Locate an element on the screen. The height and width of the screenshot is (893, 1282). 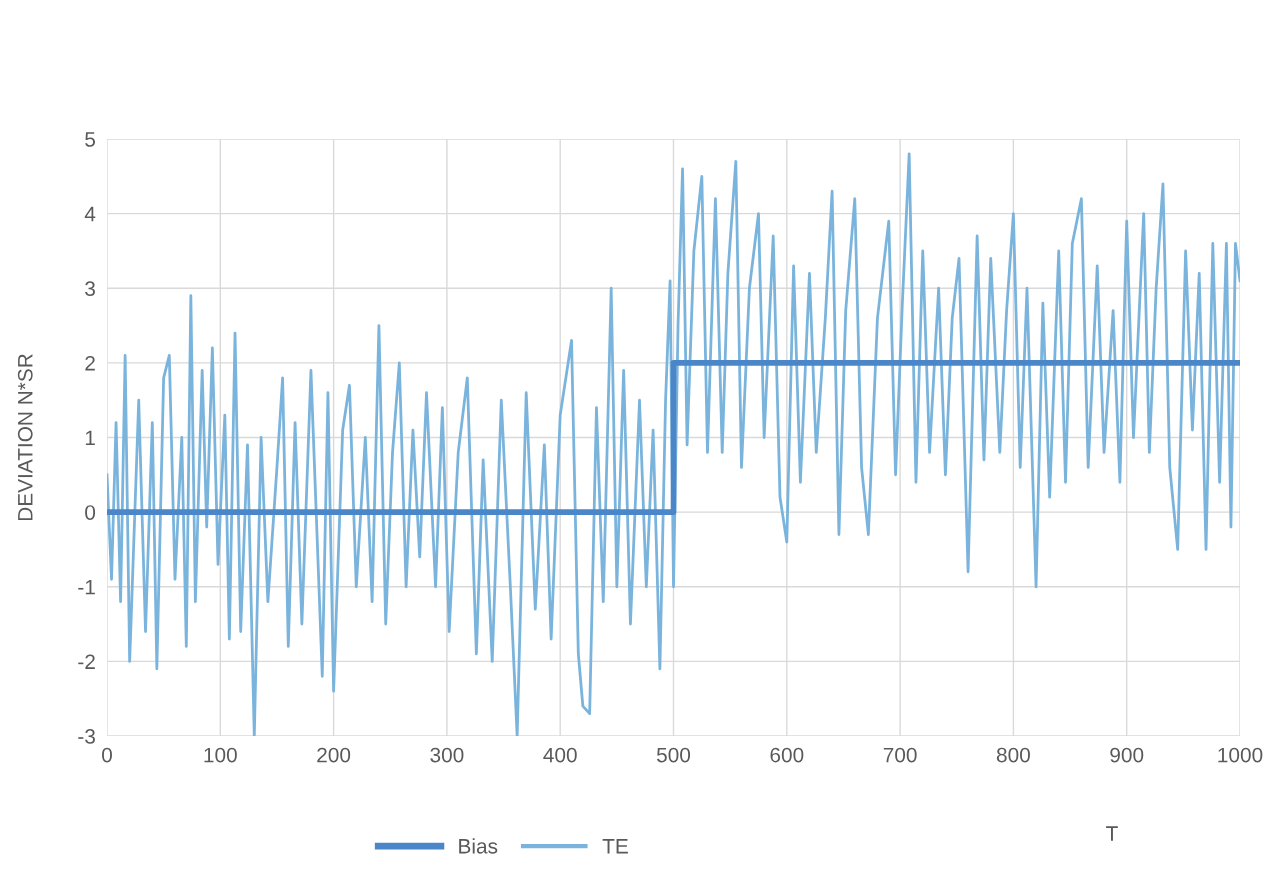
x-tick-label: 400 is located at coordinates (560, 755).